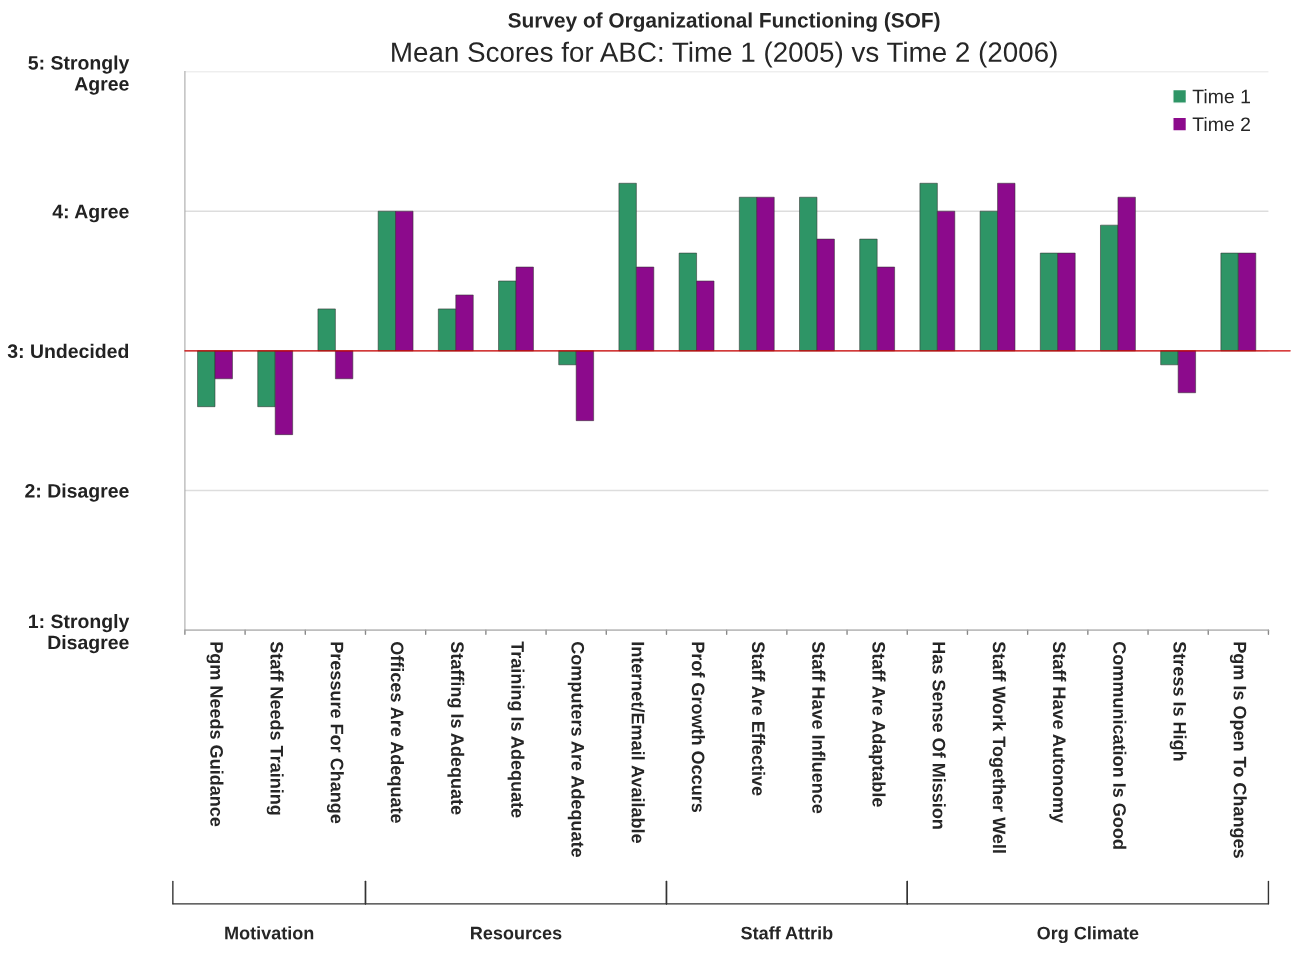  Describe the element at coordinates (1178, 701) in the screenshot. I see `x-tick-label: Stress Is High` at that location.